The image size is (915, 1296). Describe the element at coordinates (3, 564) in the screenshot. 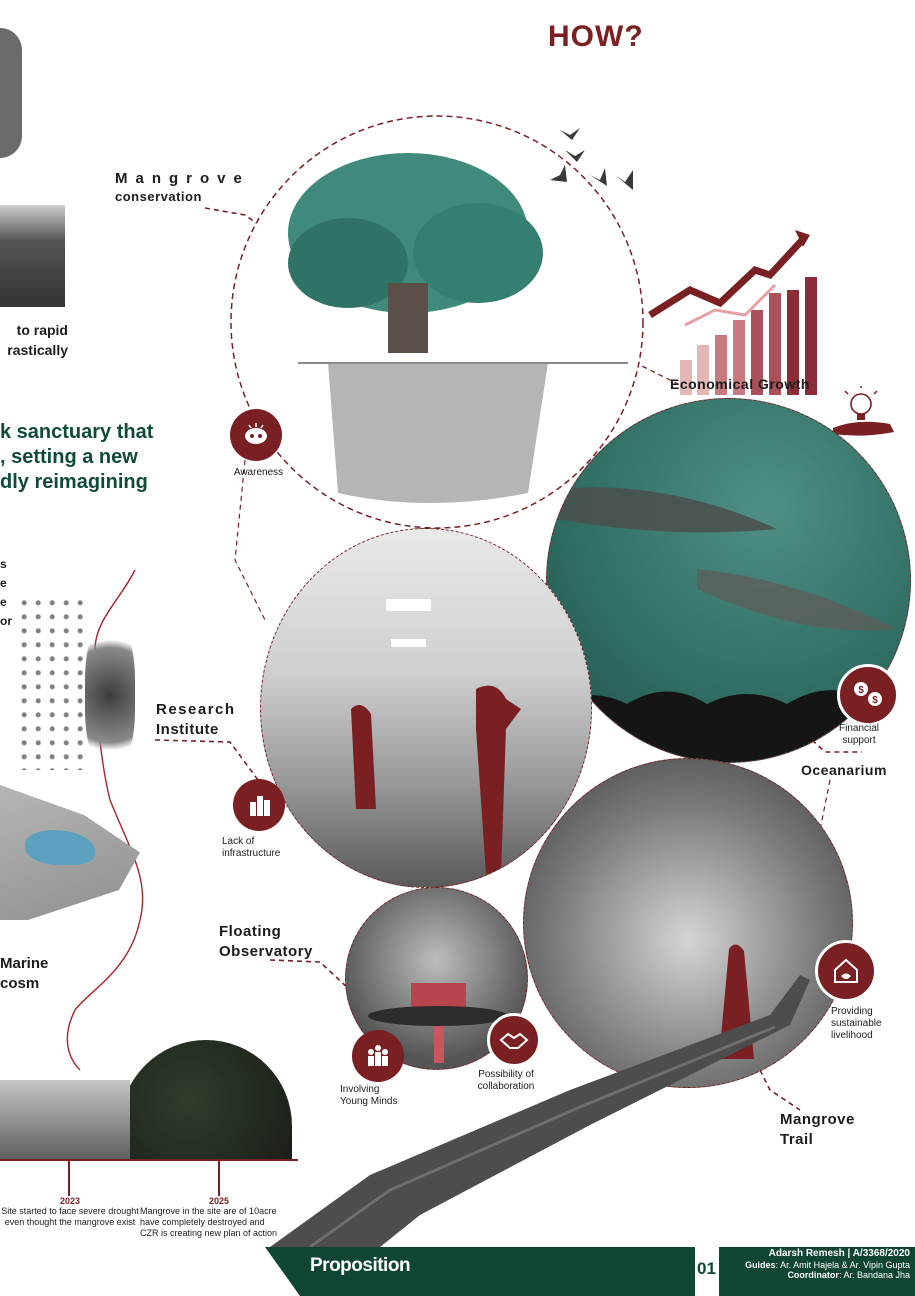

I see `fragment-s: s` at that location.